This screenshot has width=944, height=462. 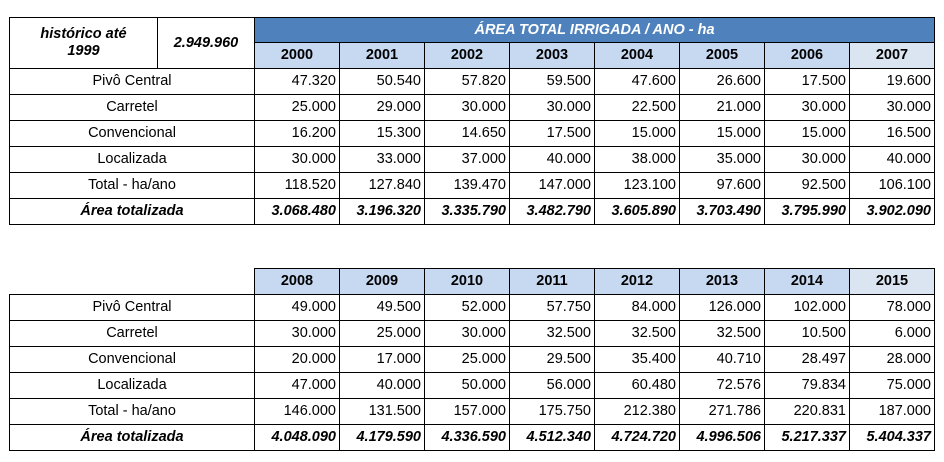 What do you see at coordinates (637, 185) in the screenshot?
I see `table-cell: 123.100` at bounding box center [637, 185].